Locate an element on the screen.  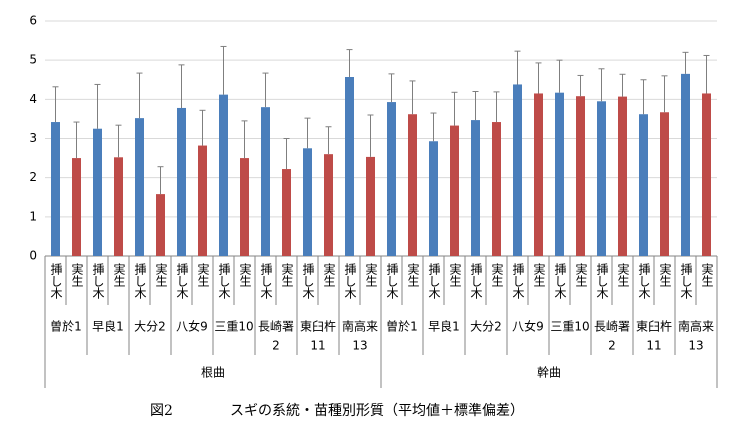
y-tick-label: 2 is located at coordinates (33, 177).